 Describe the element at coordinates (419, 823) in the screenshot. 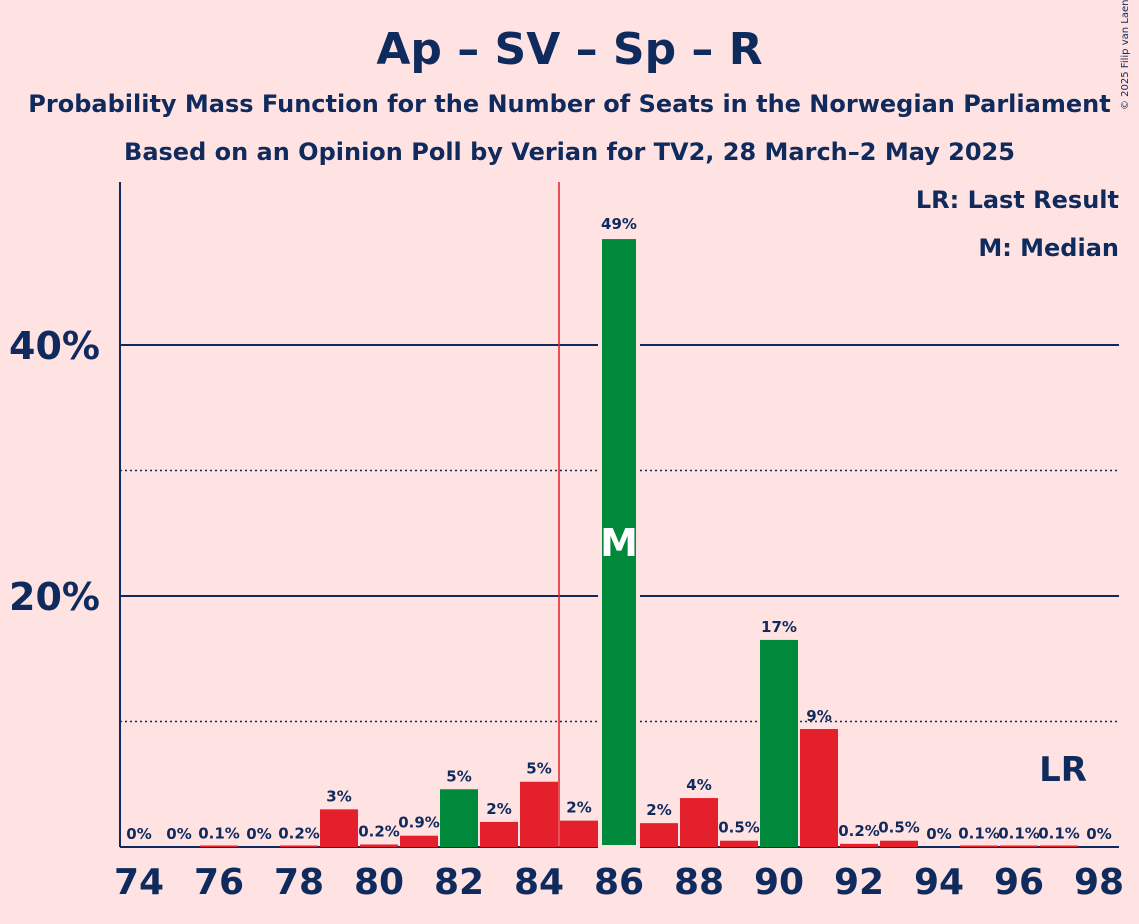

I see `bar-value-label: 0.9%` at that location.